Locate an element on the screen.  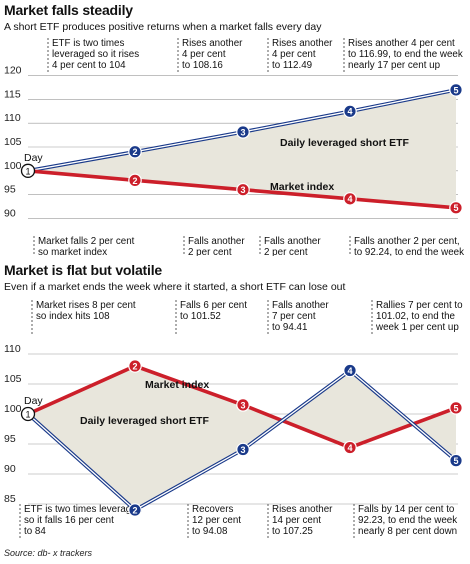
chart2-title: Market is flat but volatile is located at coordinates (83, 270).